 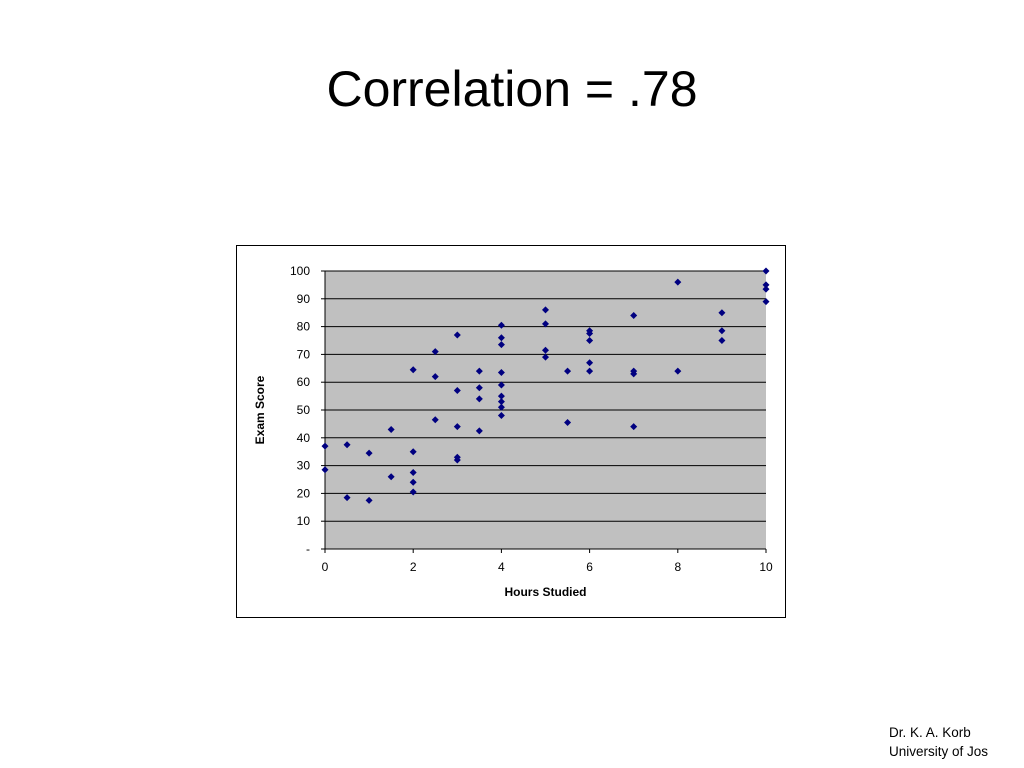 I want to click on y-tick-label: 70, so click(x=304, y=354).